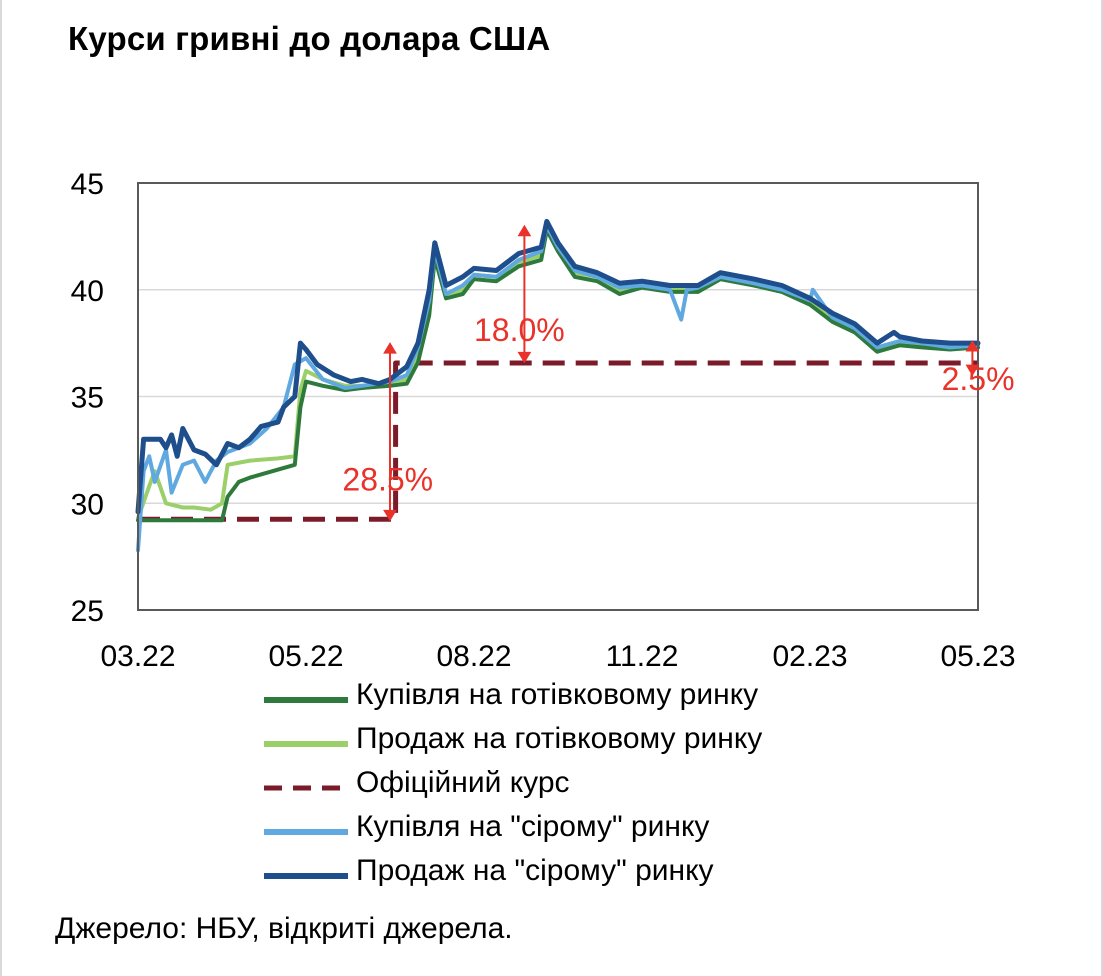 The image size is (1103, 976). What do you see at coordinates (473, 656) in the screenshot?
I see `x-tick-label: 08.22` at bounding box center [473, 656].